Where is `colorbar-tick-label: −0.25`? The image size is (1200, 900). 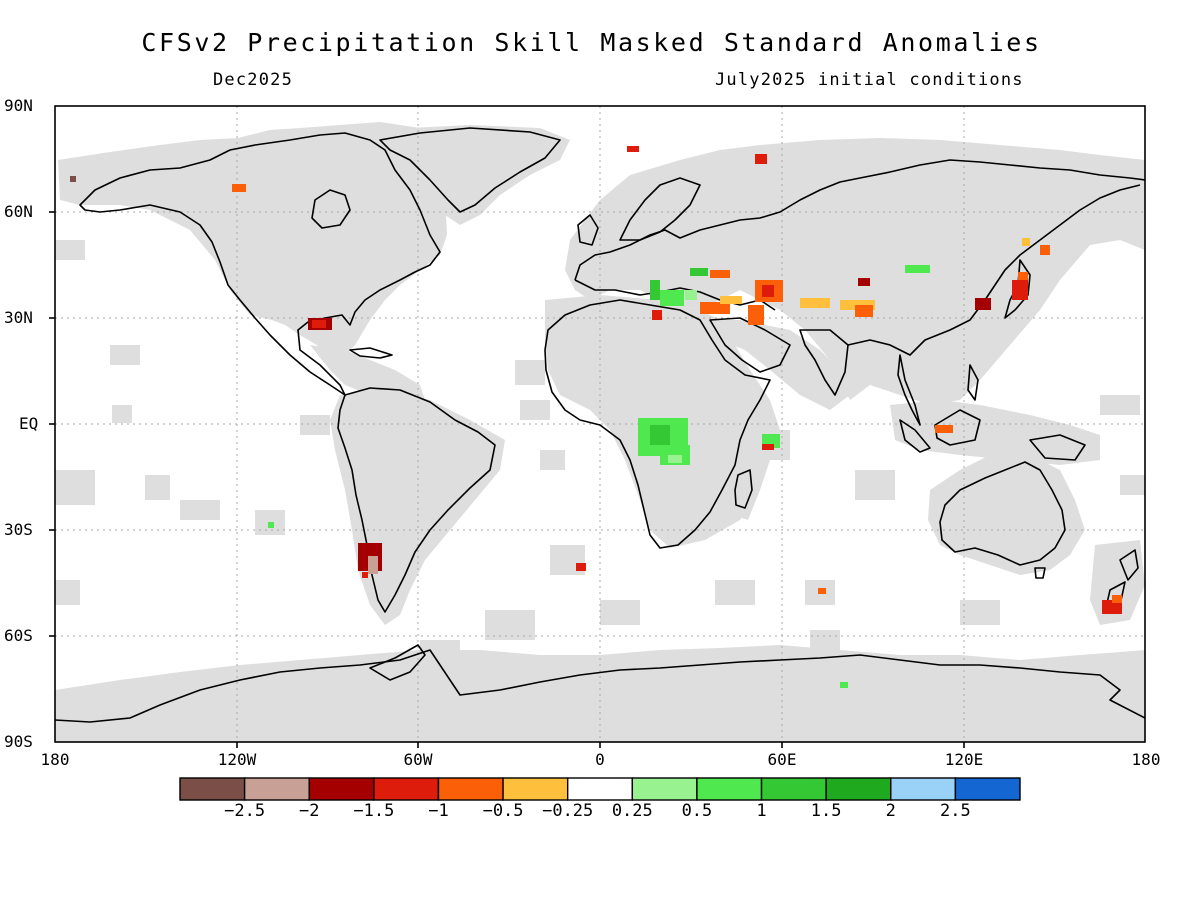
colorbar-tick-label: −0.25 is located at coordinates (568, 811).